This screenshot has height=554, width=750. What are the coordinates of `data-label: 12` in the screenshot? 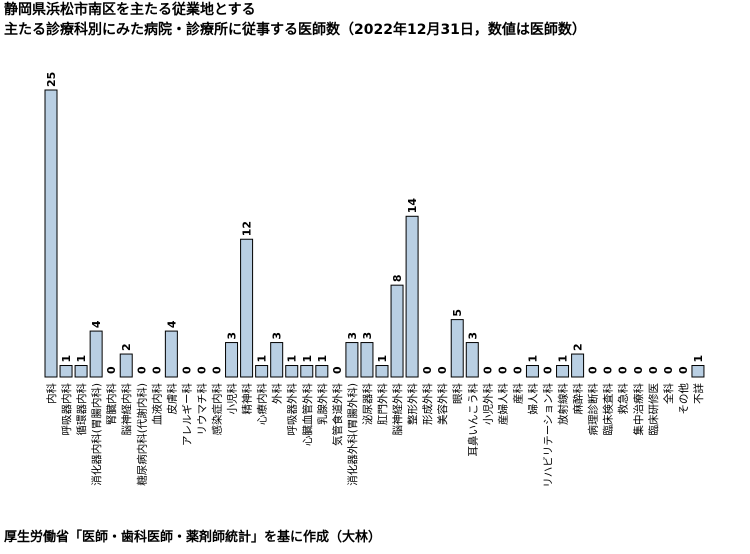 It's located at (247, 228).